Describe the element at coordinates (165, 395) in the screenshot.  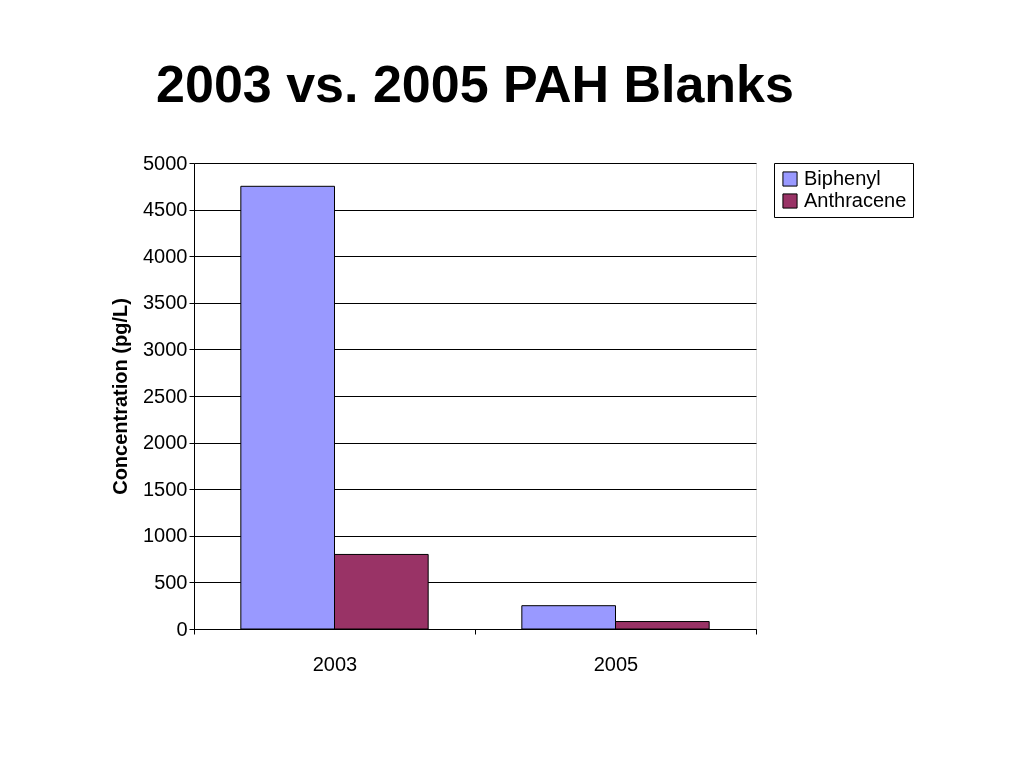
I see `y-tick-label: 2500` at that location.